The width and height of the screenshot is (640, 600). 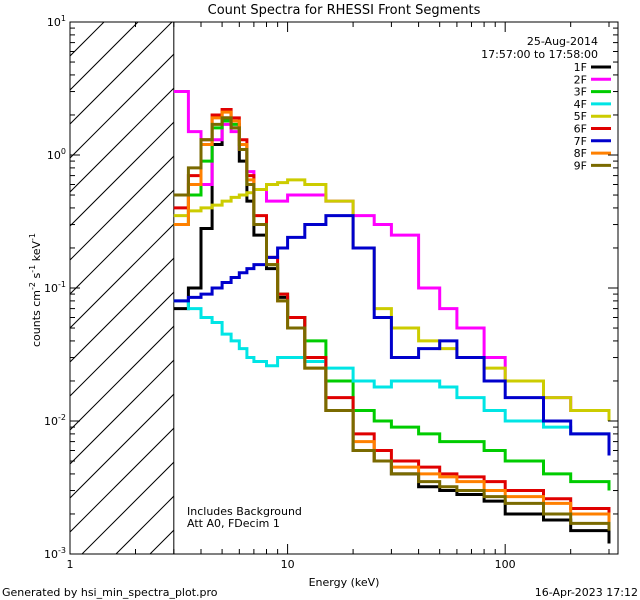 I want to click on annotation-background: Includes Background, so click(x=244, y=511).